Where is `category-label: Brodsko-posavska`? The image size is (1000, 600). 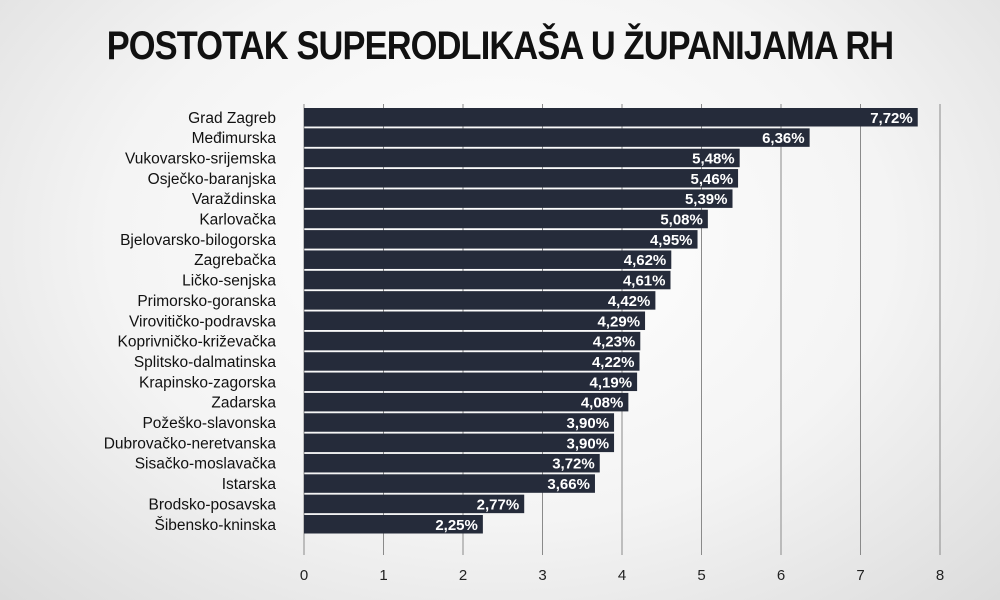
category-label: Brodsko-posavska is located at coordinates (212, 504).